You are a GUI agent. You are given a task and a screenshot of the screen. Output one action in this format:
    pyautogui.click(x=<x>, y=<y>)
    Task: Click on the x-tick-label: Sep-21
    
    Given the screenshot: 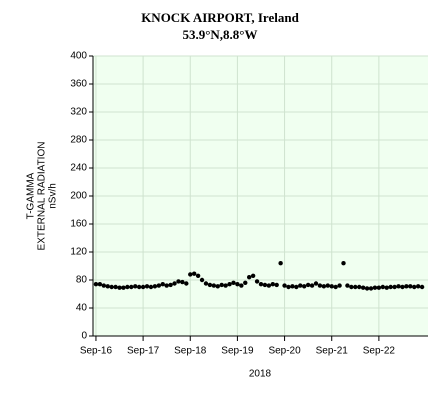 What is the action you would take?
    pyautogui.click(x=332, y=351)
    